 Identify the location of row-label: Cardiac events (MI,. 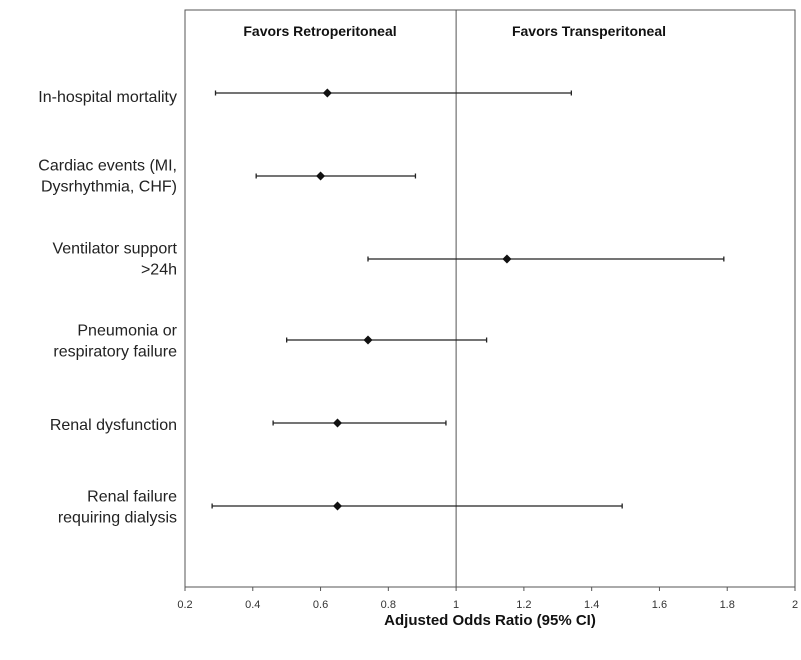
(107, 166).